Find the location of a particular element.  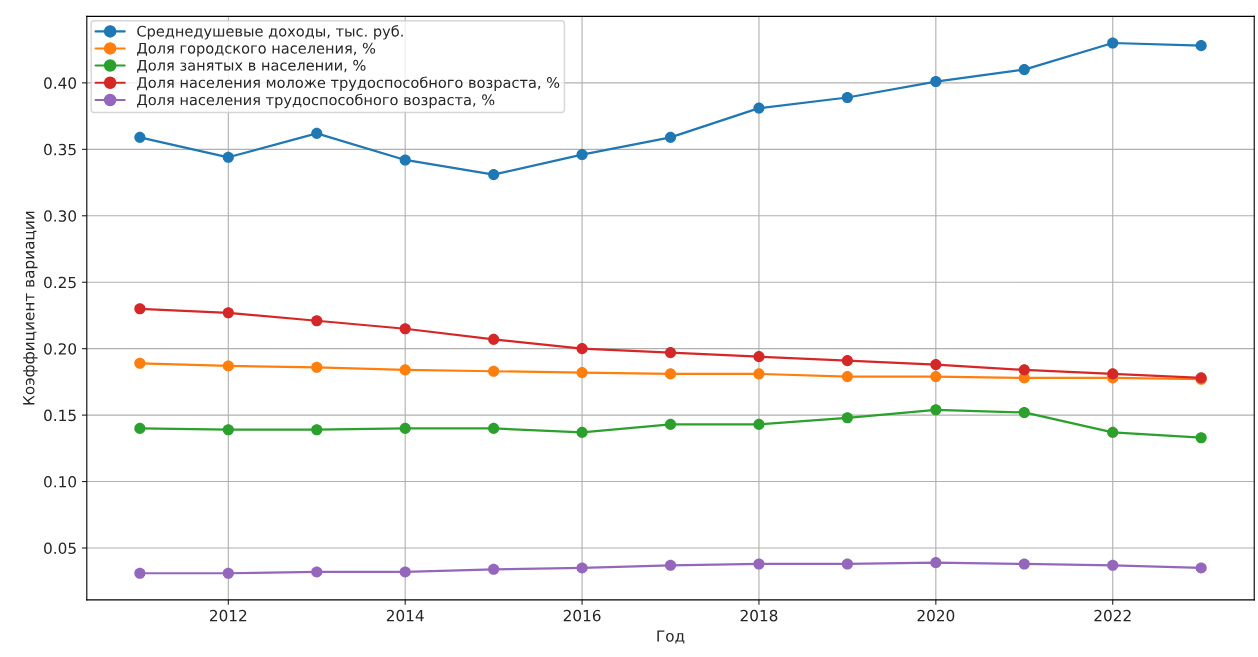

y-tick-label: 0.20 is located at coordinates (60, 349).